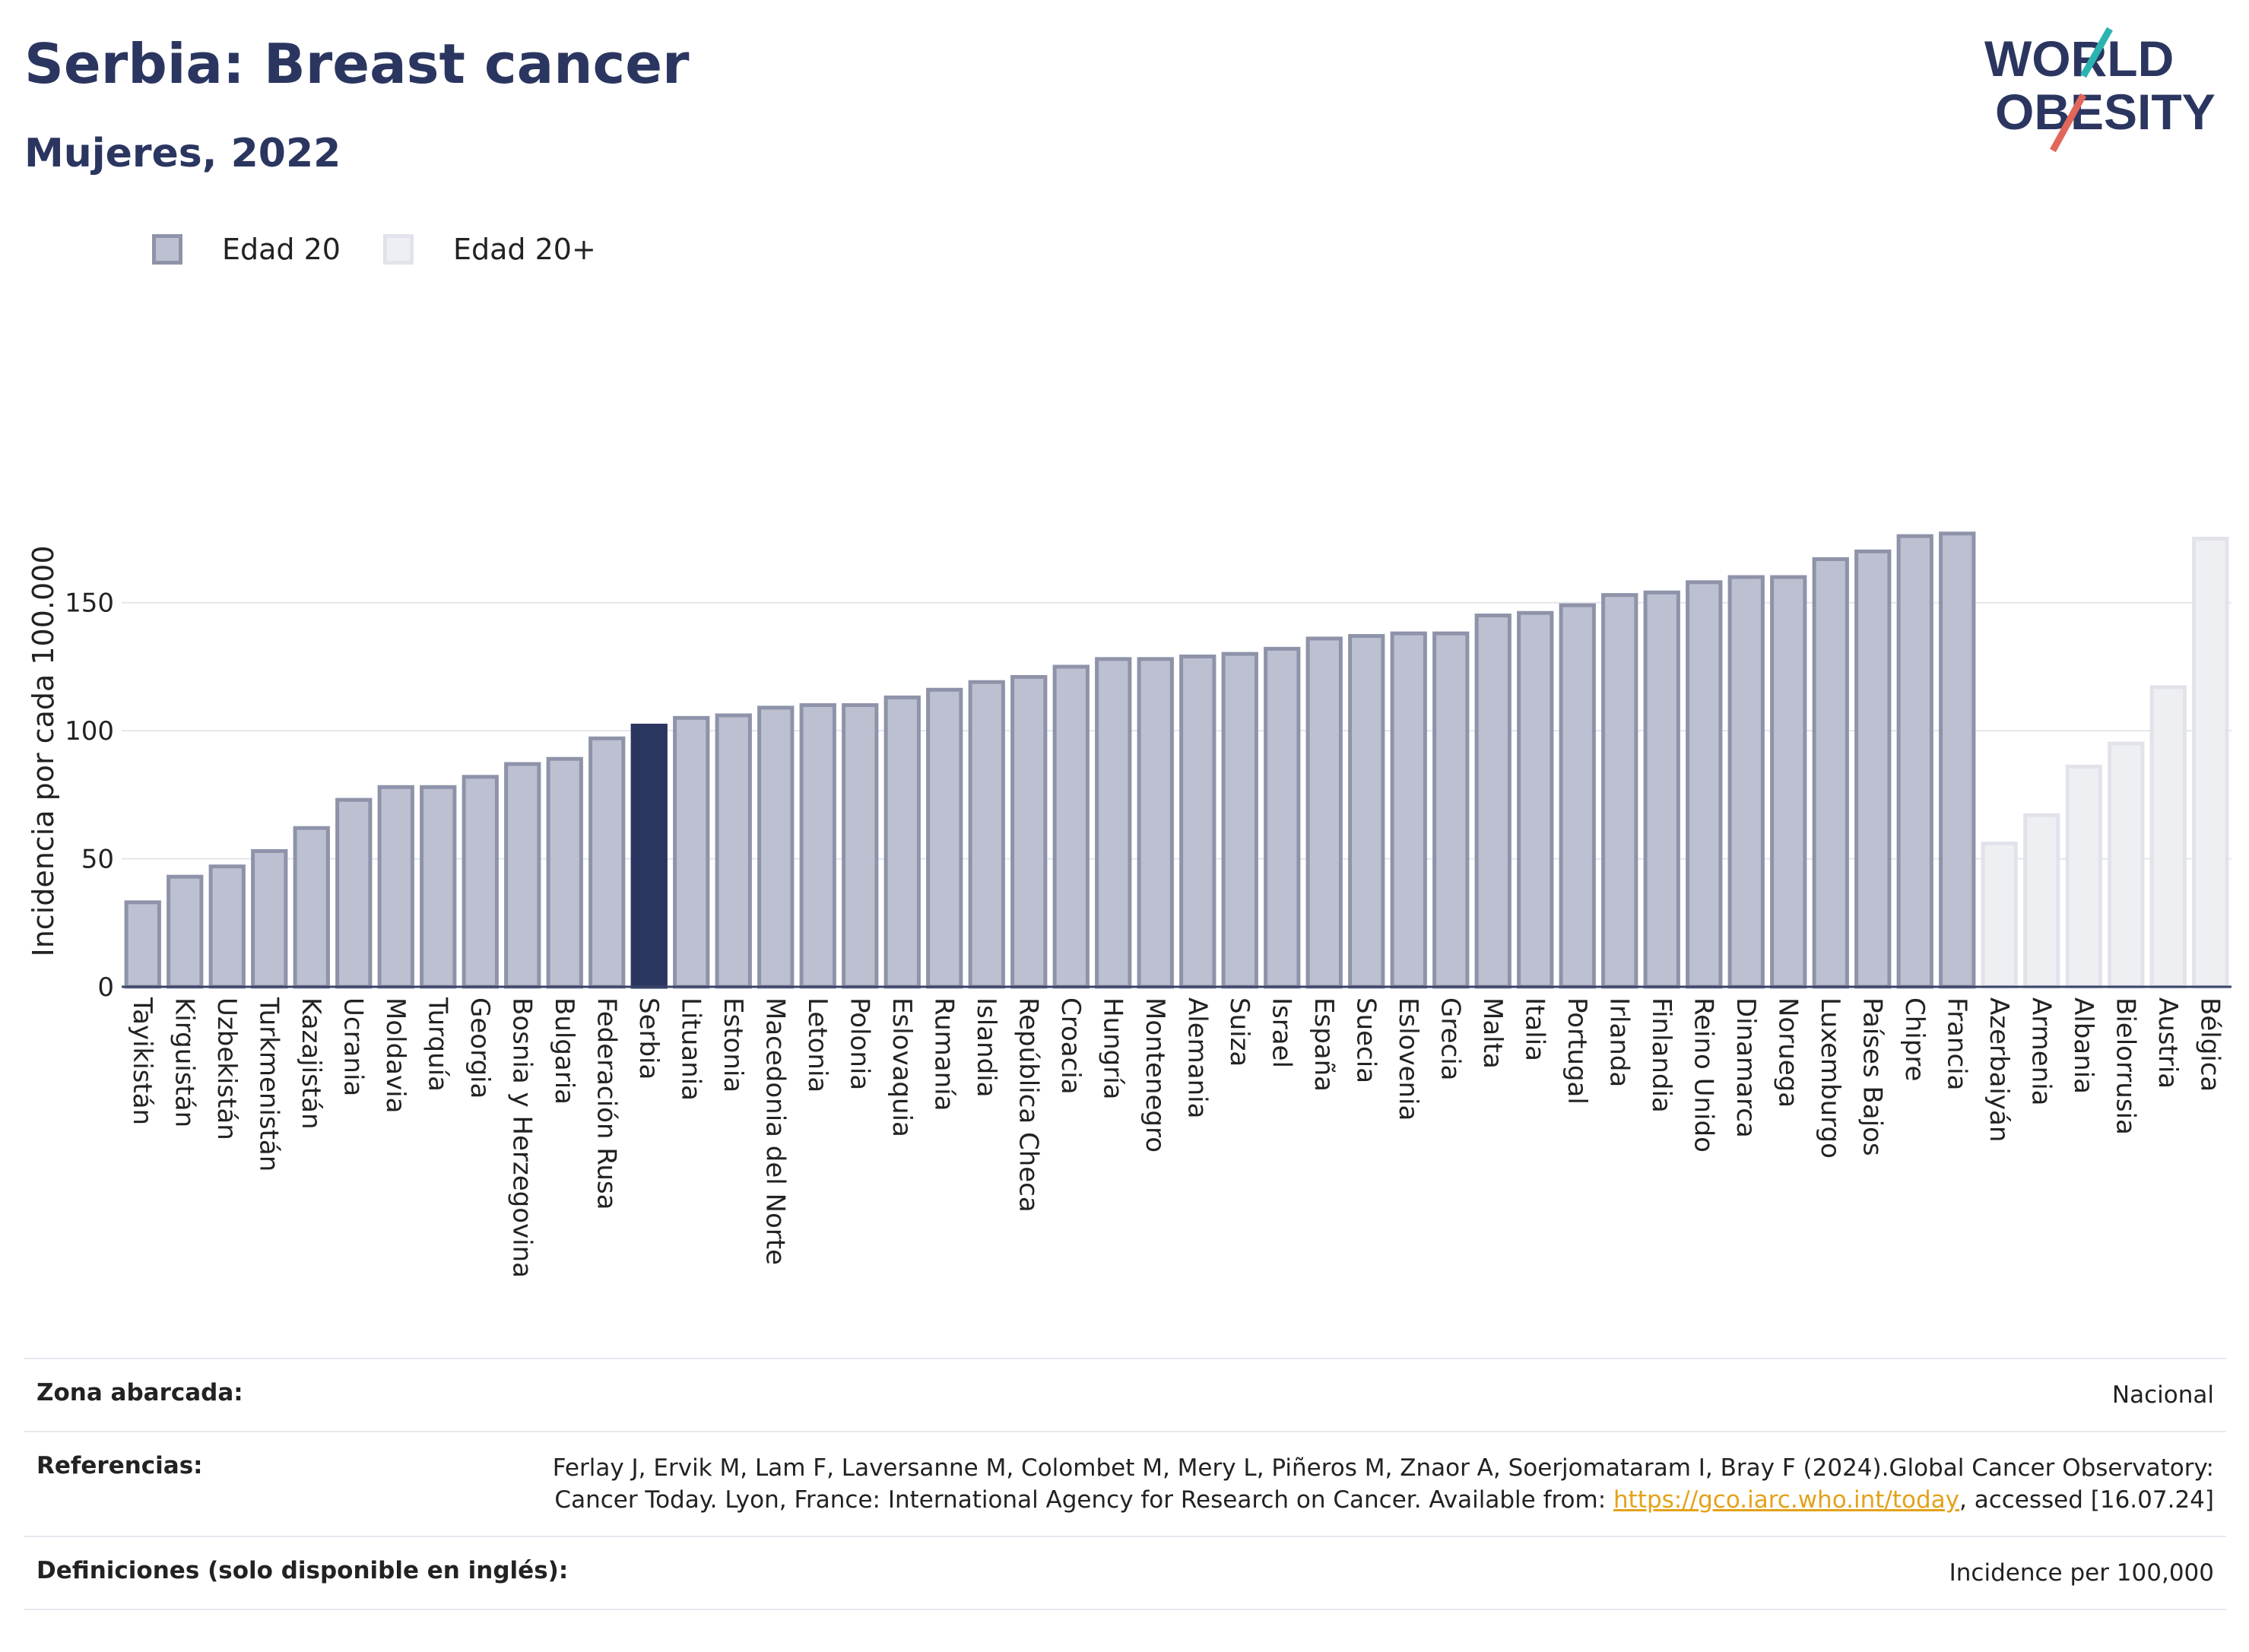  What do you see at coordinates (606, 1103) in the screenshot?
I see `x-tick-label: Federación Rusa` at bounding box center [606, 1103].